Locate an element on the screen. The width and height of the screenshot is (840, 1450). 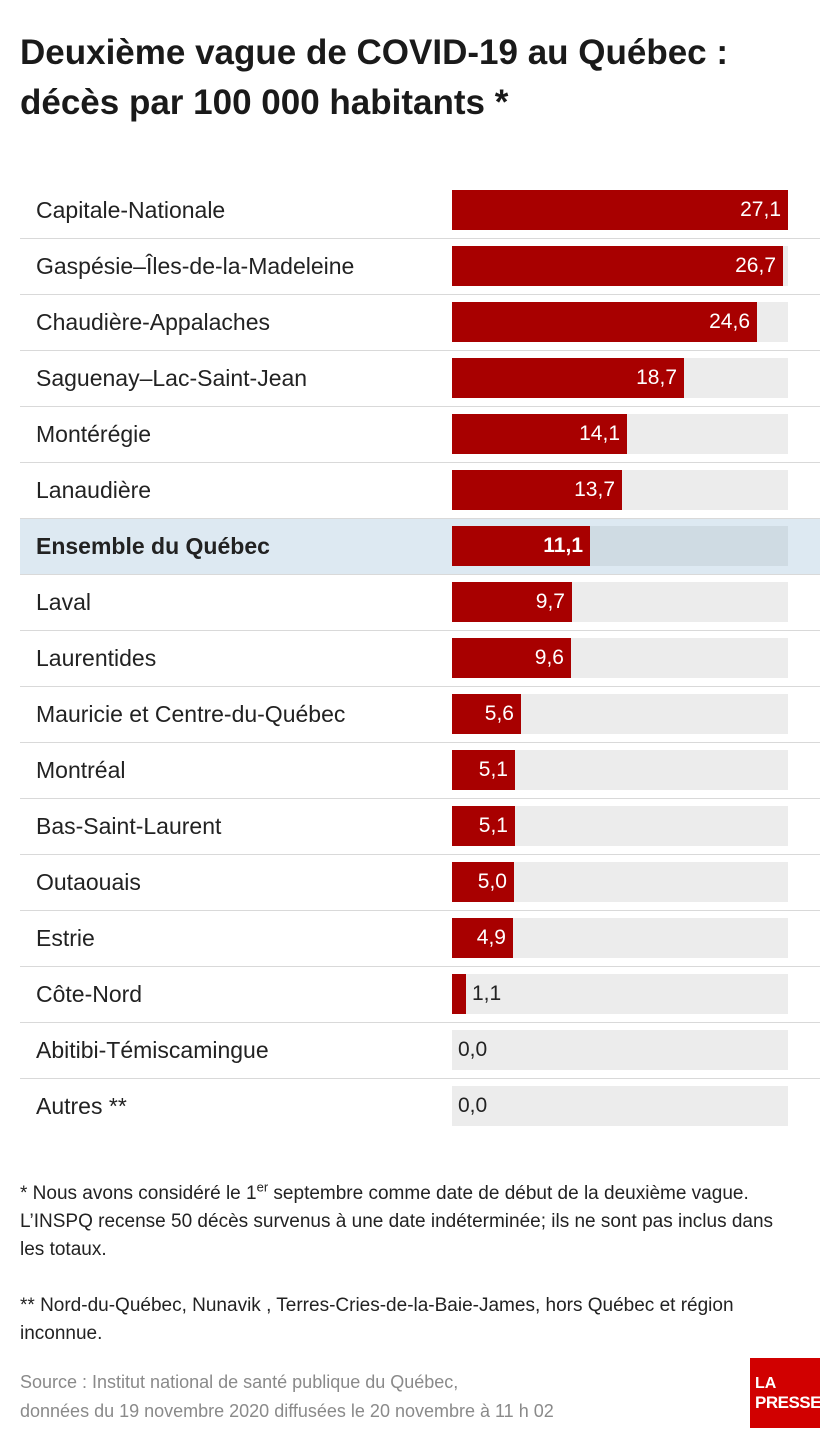
value-label: 11,1 is located at coordinates (563, 545).